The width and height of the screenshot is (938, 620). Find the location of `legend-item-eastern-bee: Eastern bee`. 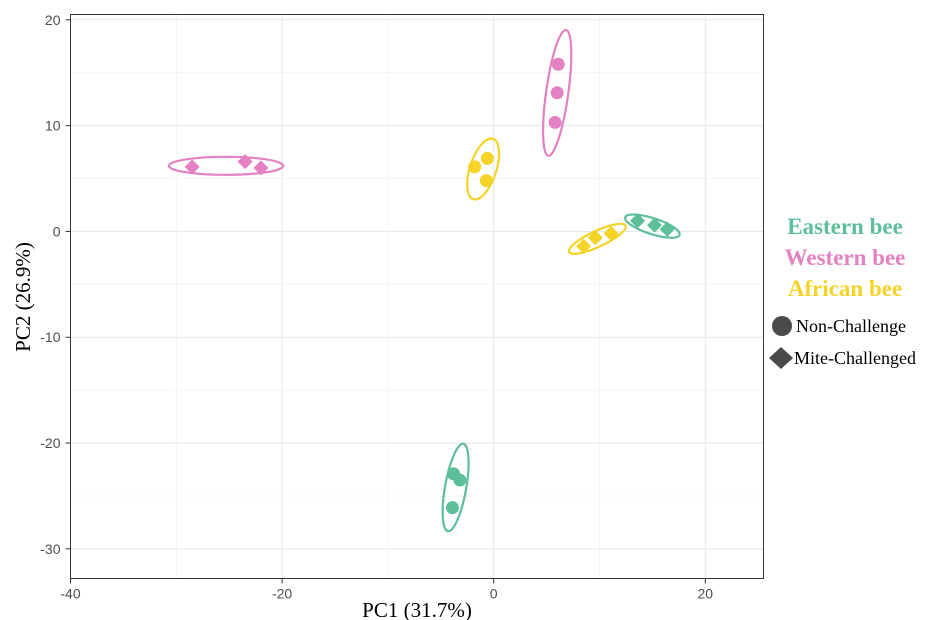

legend-item-eastern-bee: Eastern bee is located at coordinates (845, 226).